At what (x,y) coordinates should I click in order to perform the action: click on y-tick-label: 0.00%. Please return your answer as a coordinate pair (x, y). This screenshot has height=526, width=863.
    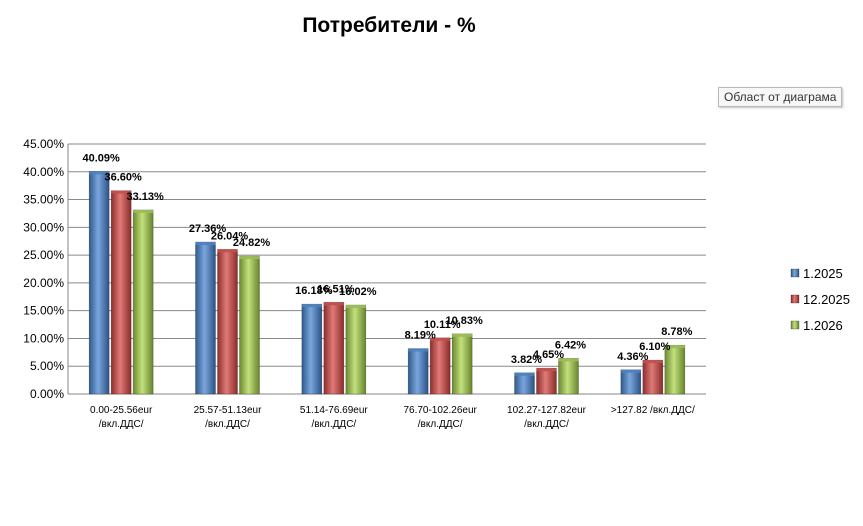
    Looking at the image, I should click on (47, 394).